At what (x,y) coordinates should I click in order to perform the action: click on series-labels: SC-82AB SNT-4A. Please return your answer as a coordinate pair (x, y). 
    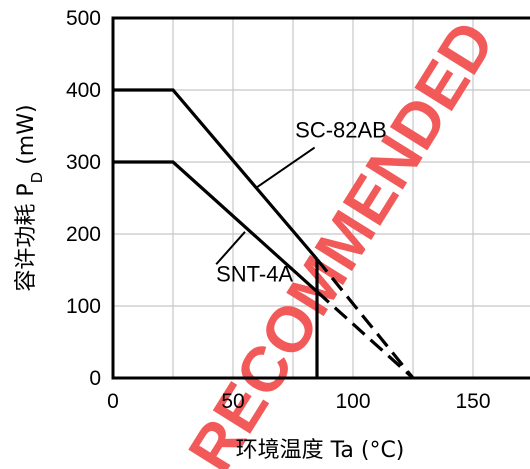
    Looking at the image, I should click on (301, 202).